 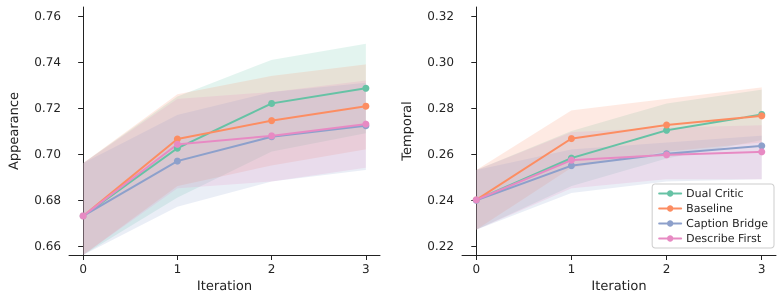 I want to click on legend-label: Caption Bridge, so click(x=727, y=223).